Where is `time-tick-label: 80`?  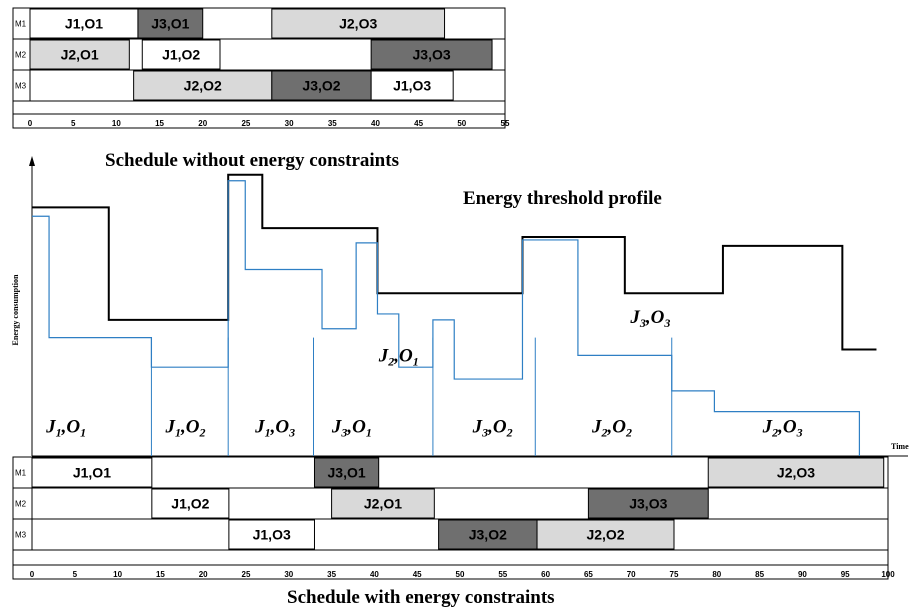 time-tick-label: 80 is located at coordinates (716, 574).